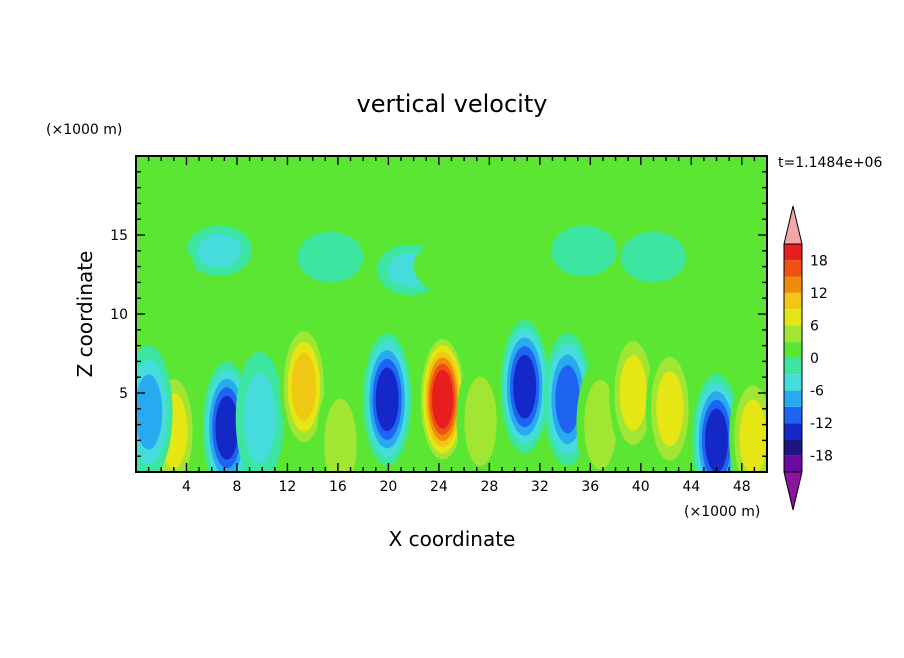 The height and width of the screenshot is (658, 904). Describe the element at coordinates (288, 487) in the screenshot. I see `x-tick-label: 12` at that location.